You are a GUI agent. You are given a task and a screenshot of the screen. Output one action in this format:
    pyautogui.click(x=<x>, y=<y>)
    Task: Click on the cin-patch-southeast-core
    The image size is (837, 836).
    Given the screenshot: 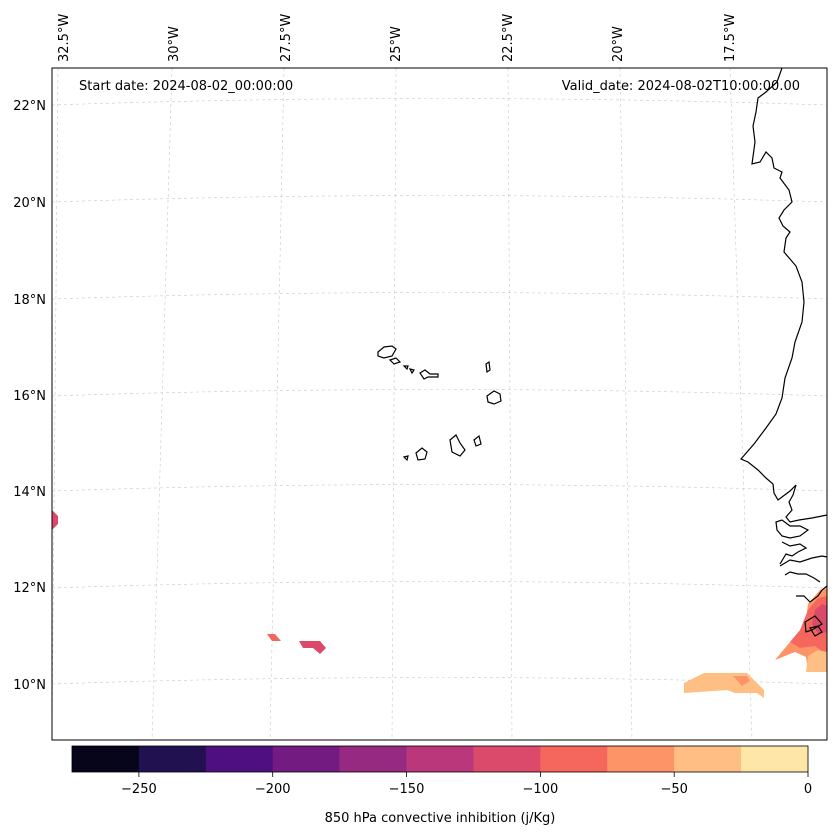 What is the action you would take?
    pyautogui.click(x=741, y=681)
    